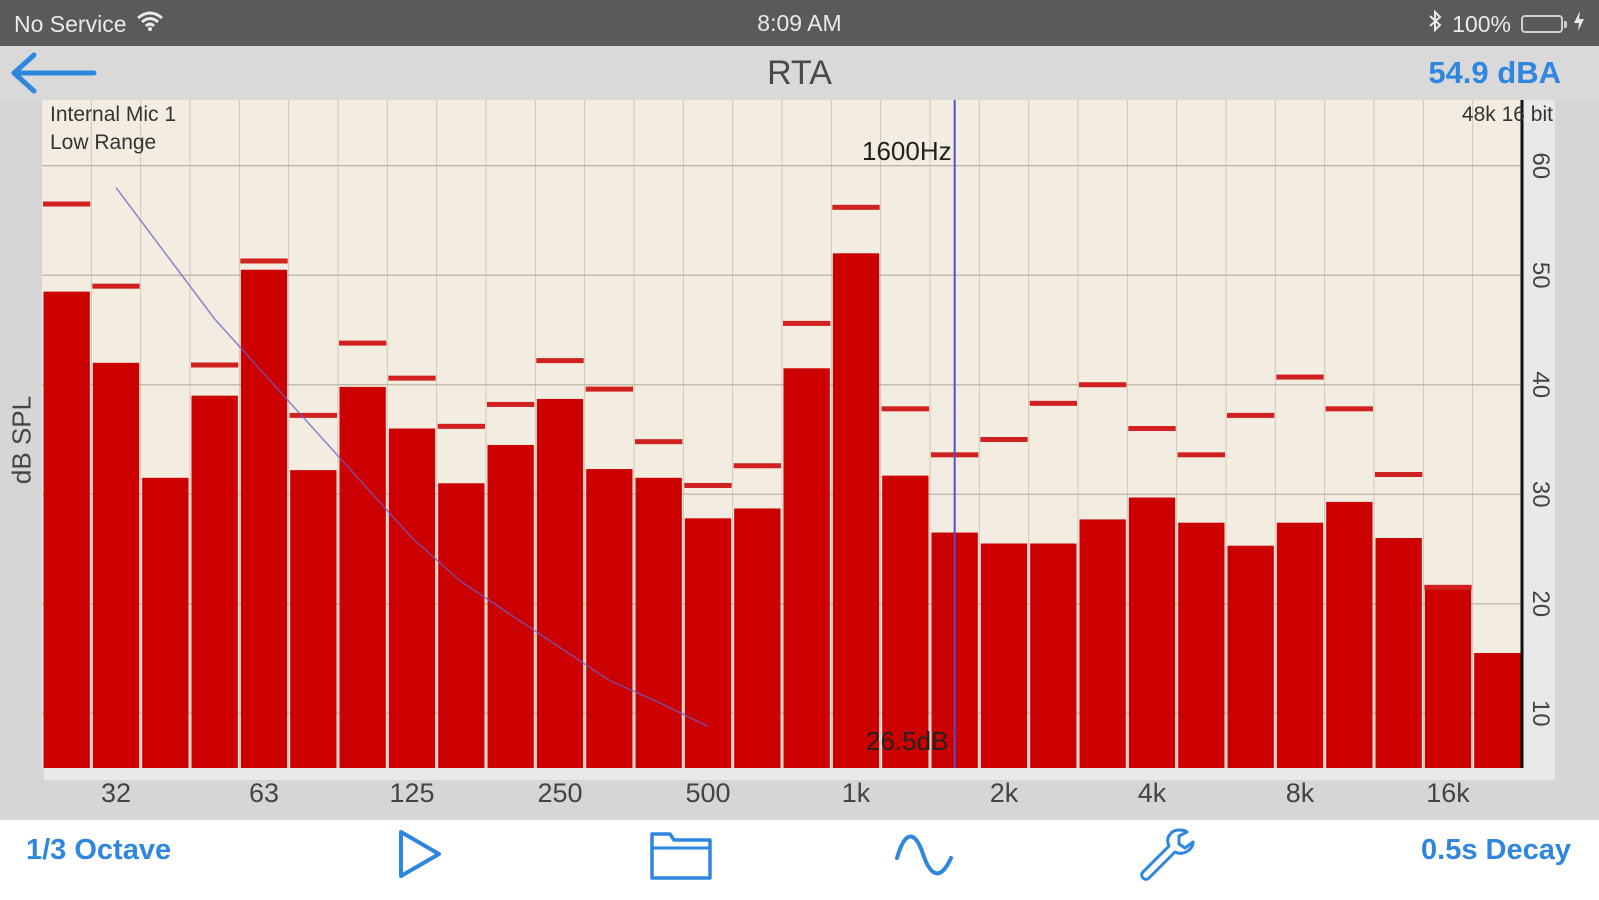  What do you see at coordinates (1540, 603) in the screenshot?
I see `y-tick-label: 20` at bounding box center [1540, 603].